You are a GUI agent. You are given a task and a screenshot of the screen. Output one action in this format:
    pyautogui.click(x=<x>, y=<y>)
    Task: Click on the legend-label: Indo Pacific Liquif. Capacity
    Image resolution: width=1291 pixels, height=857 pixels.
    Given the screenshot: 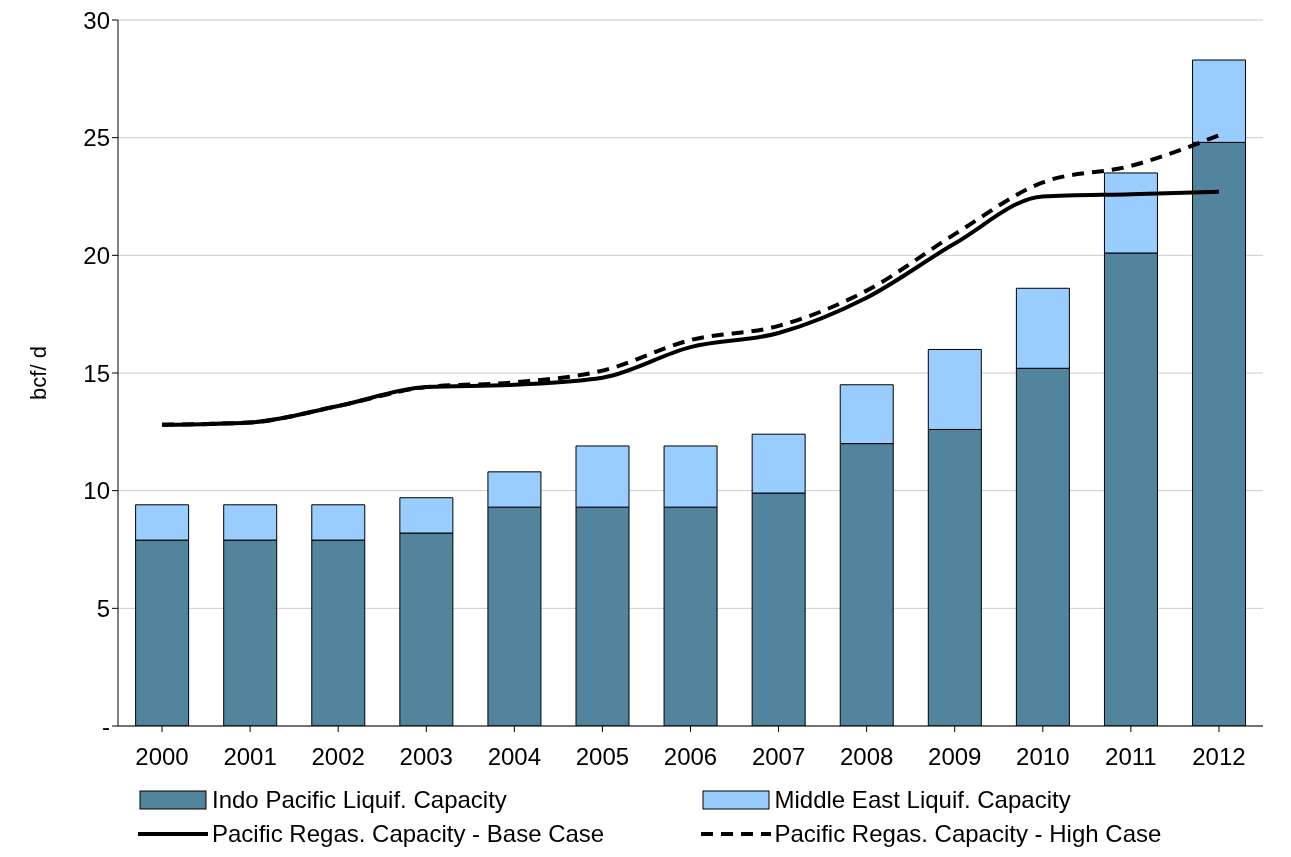 What is the action you would take?
    pyautogui.click(x=359, y=800)
    